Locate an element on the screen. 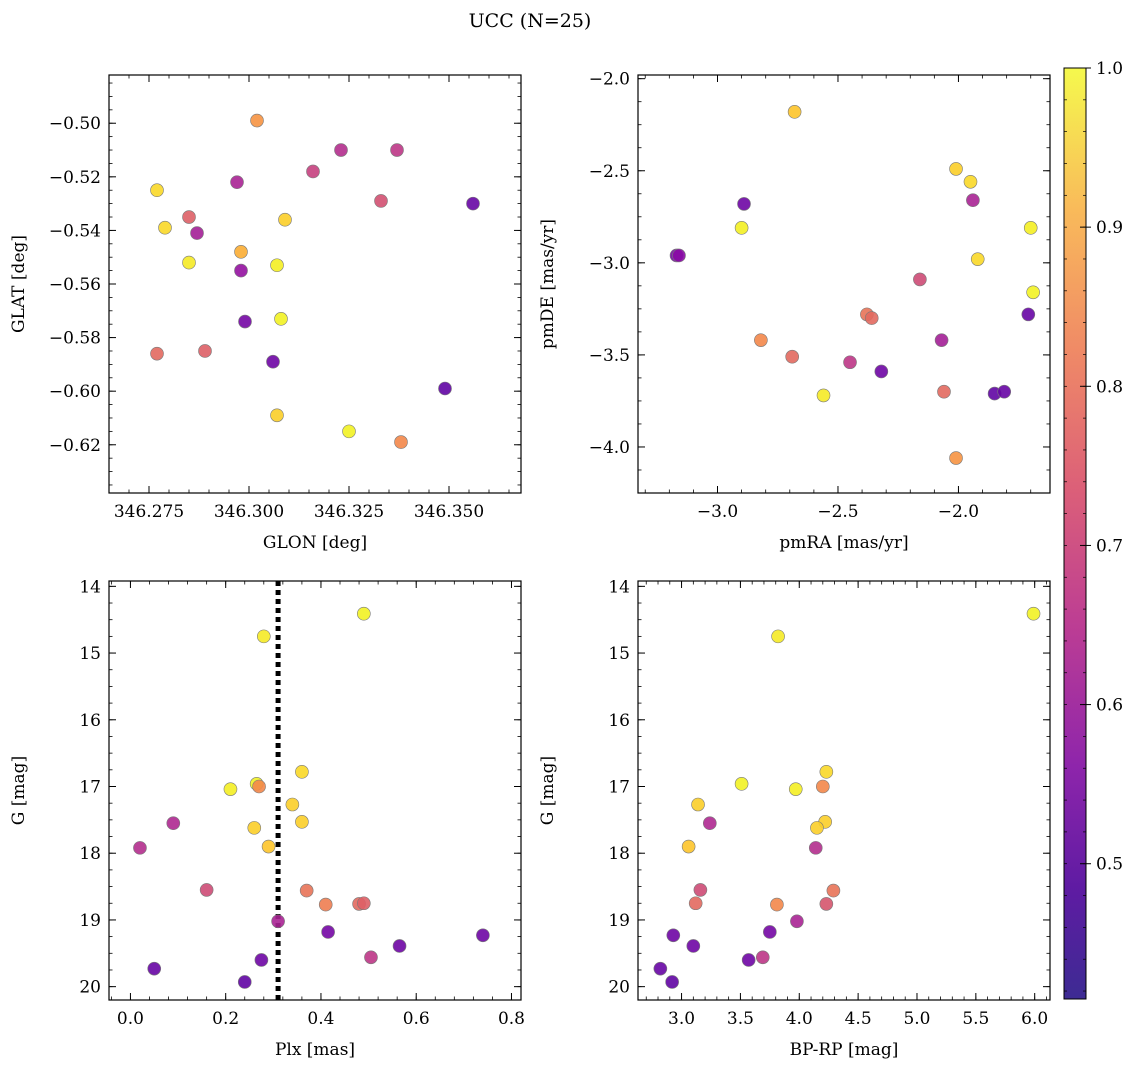 The image size is (1136, 1068). colorbar-tick-label: 0.7 is located at coordinates (1109, 546).